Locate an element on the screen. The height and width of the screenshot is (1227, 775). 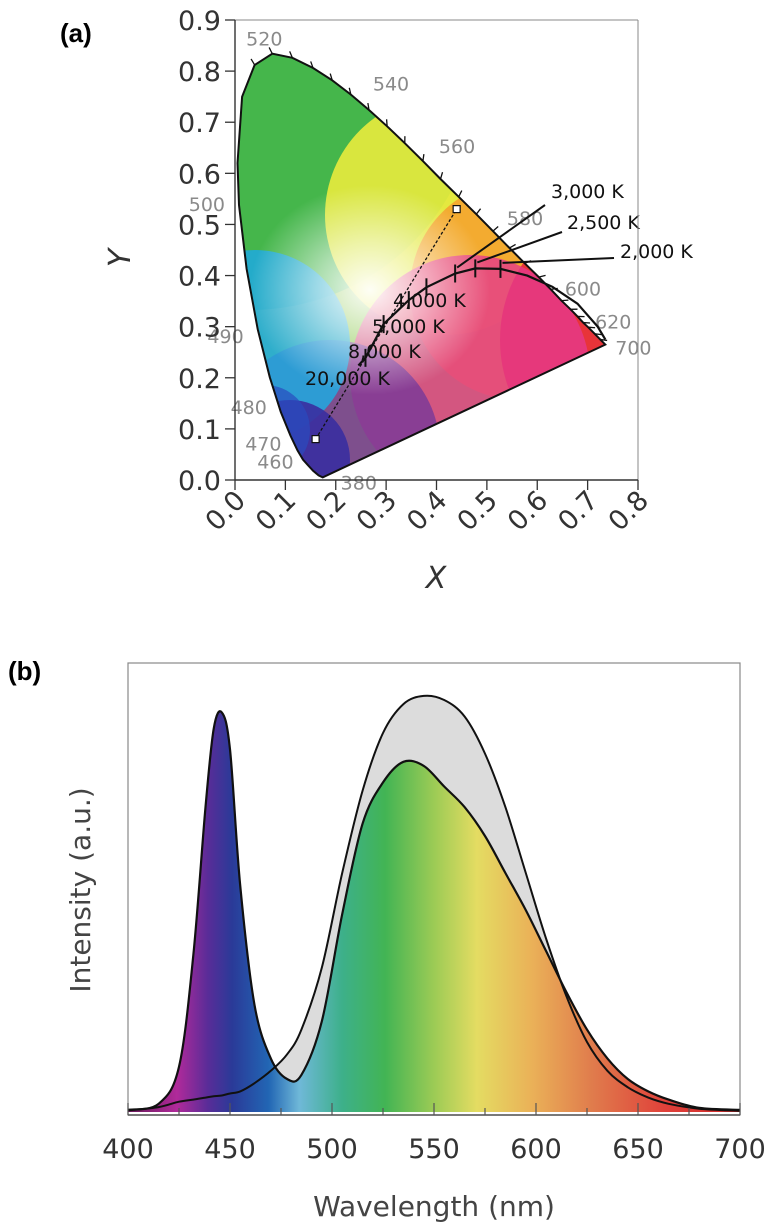
x-tick-label-b: 550 is located at coordinates (434, 1149).